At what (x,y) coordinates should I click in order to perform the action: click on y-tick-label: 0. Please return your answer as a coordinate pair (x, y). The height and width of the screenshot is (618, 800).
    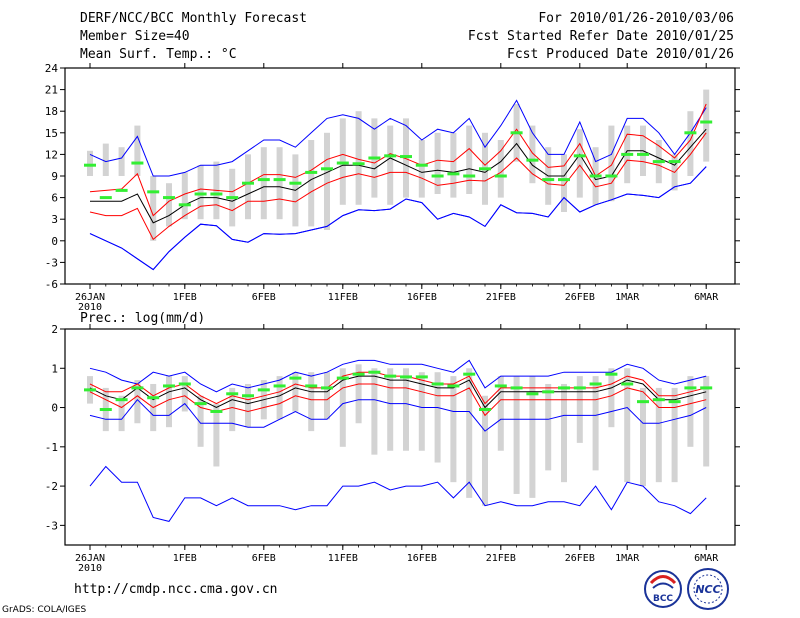
    Looking at the image, I should click on (54, 241).